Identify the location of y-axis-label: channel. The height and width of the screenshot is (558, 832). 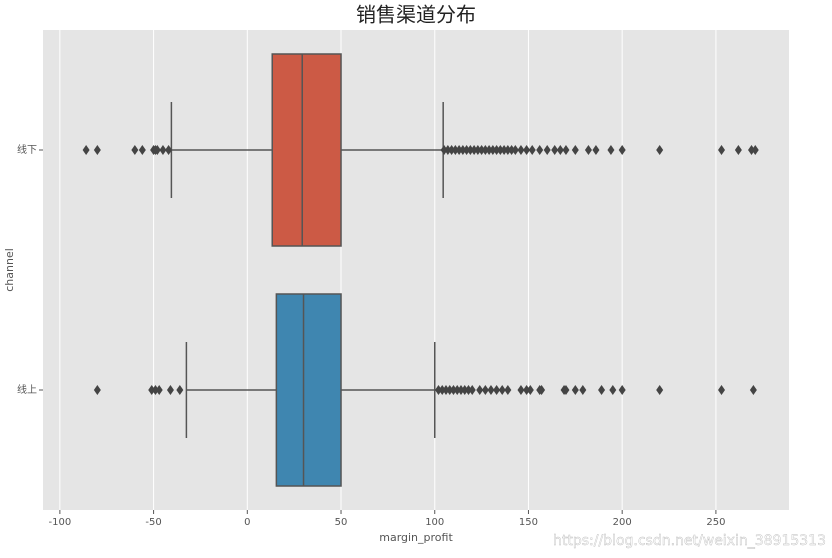
(9, 270).